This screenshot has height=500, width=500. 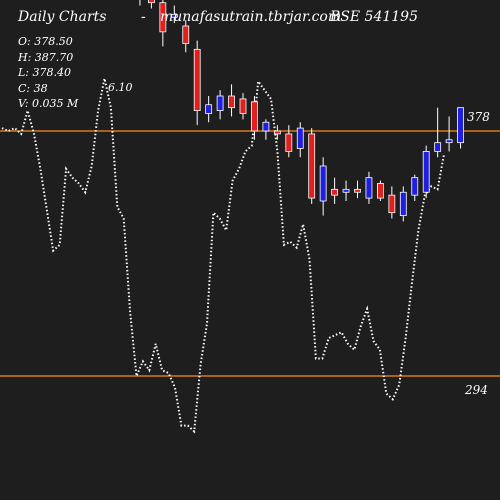 What do you see at coordinates (250, 17) in the screenshot?
I see `site-name: munafasutrain.tbrjar.com` at bounding box center [250, 17].